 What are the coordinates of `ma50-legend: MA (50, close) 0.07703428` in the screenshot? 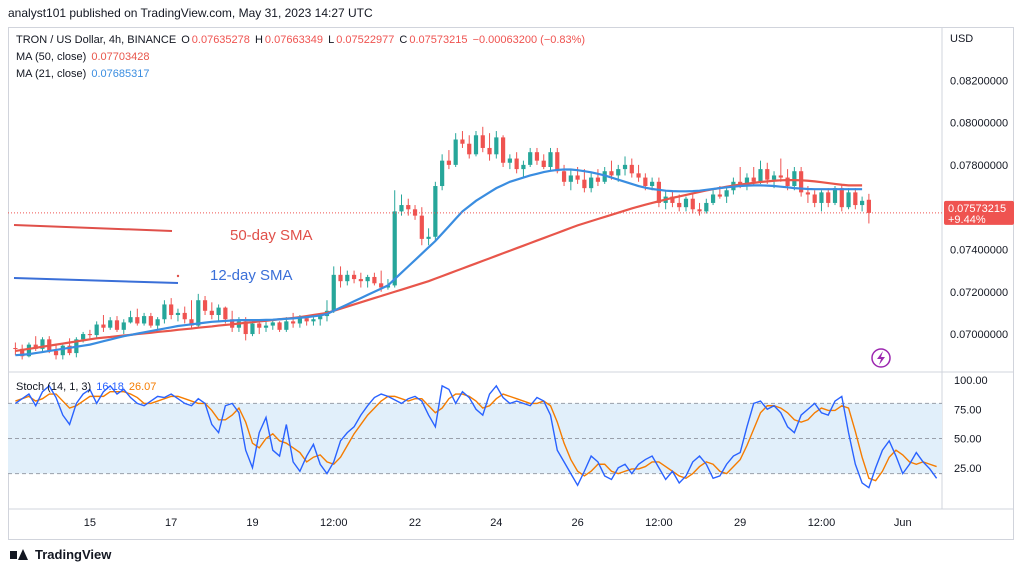 It's located at (84, 57).